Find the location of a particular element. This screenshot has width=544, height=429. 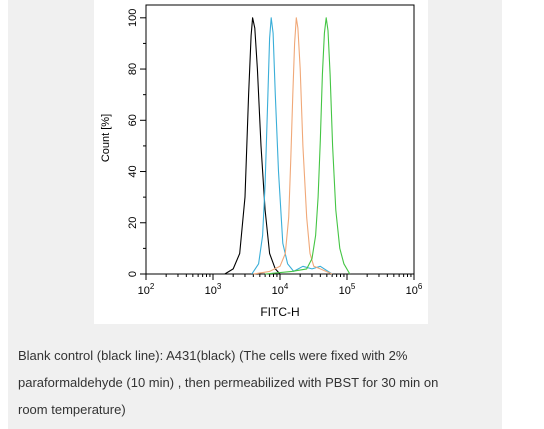

caption-line-3: room temperature) is located at coordinates (72, 409).